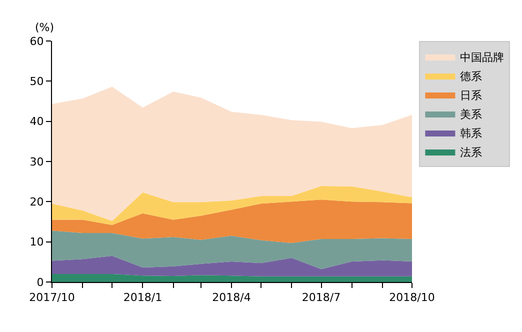 This screenshot has width=522, height=332. What do you see at coordinates (471, 152) in the screenshot?
I see `legend-label: 法系` at bounding box center [471, 152].